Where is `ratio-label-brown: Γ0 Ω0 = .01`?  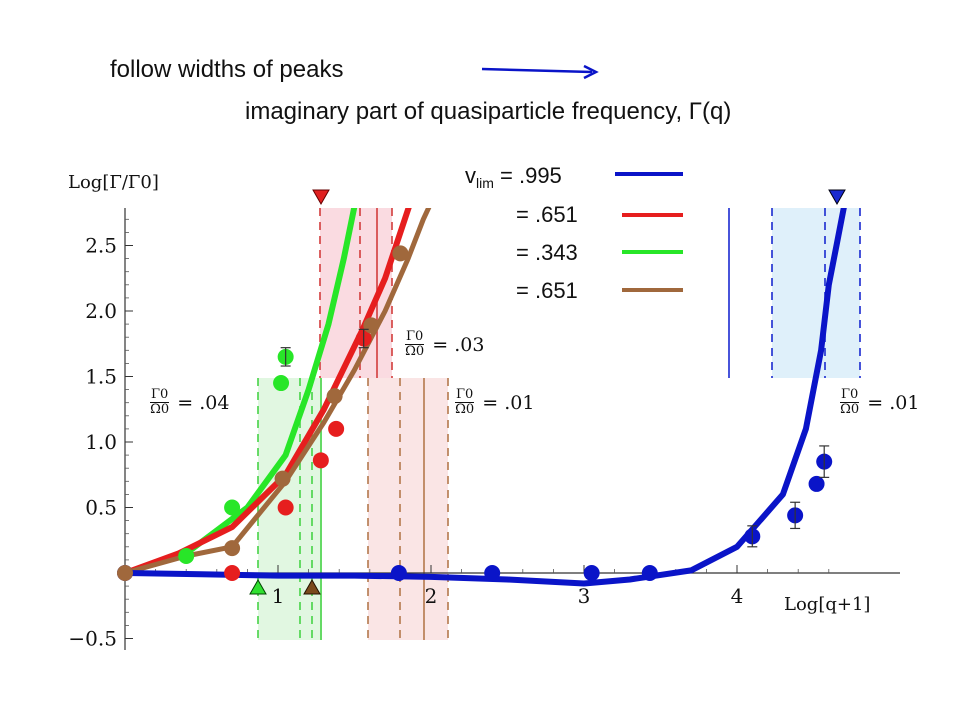
ratio-label-brown: Γ0 Ω0 = .01 is located at coordinates (494, 402).